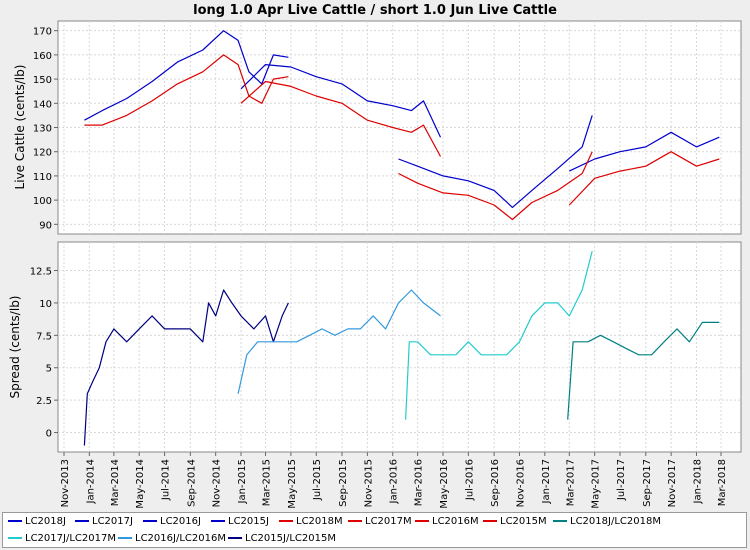 Image resolution: width=750 pixels, height=550 pixels. What do you see at coordinates (341, 100) in the screenshot?
I see `series-lc2016j-line` at bounding box center [341, 100].